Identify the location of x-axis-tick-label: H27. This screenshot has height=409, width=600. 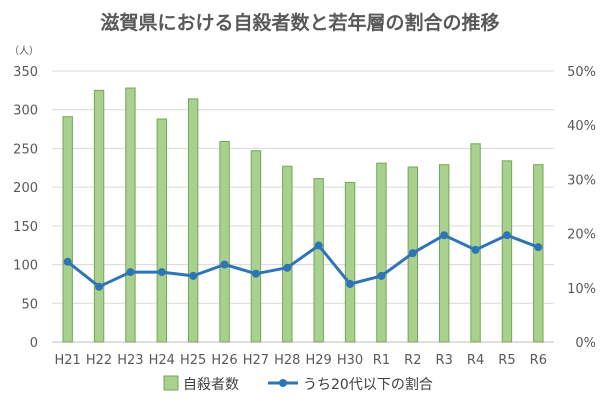
(256, 360).